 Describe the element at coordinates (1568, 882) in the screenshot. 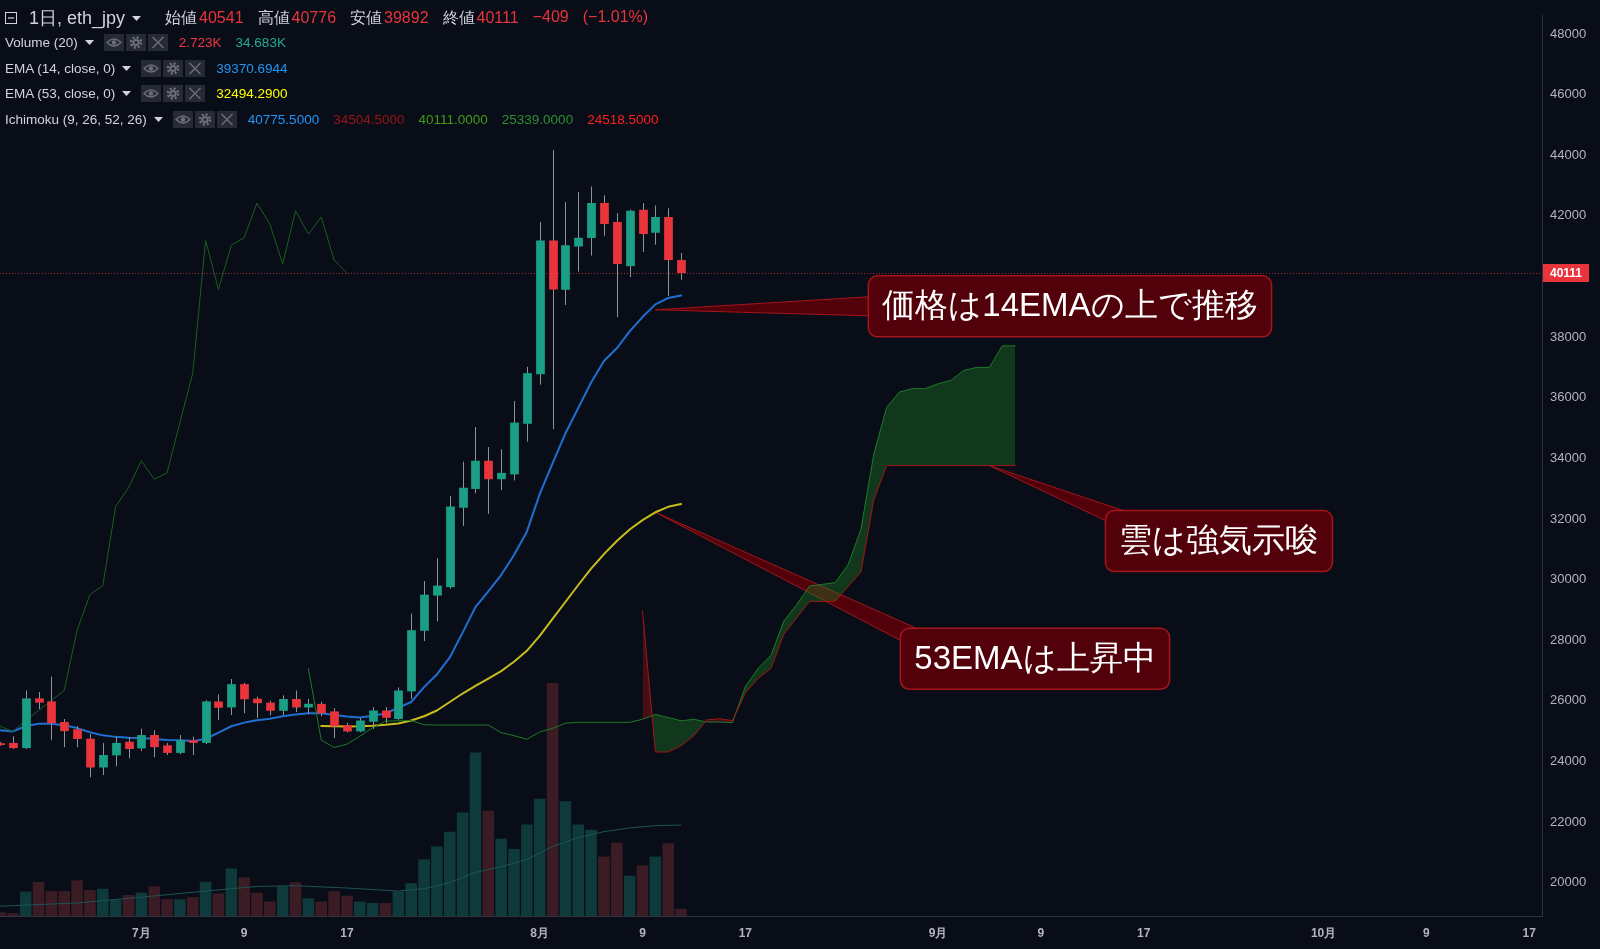

I see `y-tick-label: 20000` at that location.